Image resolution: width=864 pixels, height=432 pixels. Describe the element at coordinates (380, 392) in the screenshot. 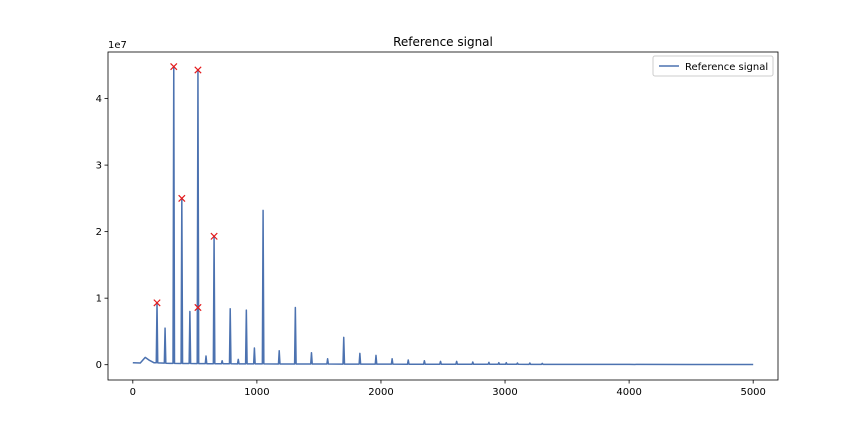

I see `x-tick-label: 2000` at that location.